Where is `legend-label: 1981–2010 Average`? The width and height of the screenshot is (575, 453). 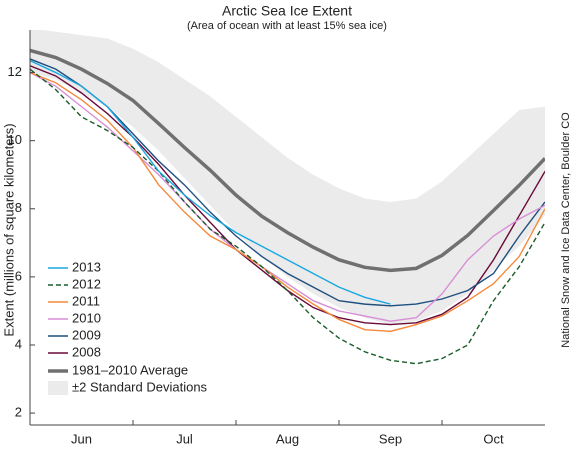 legend-label: 1981–2010 Average is located at coordinates (130, 369).